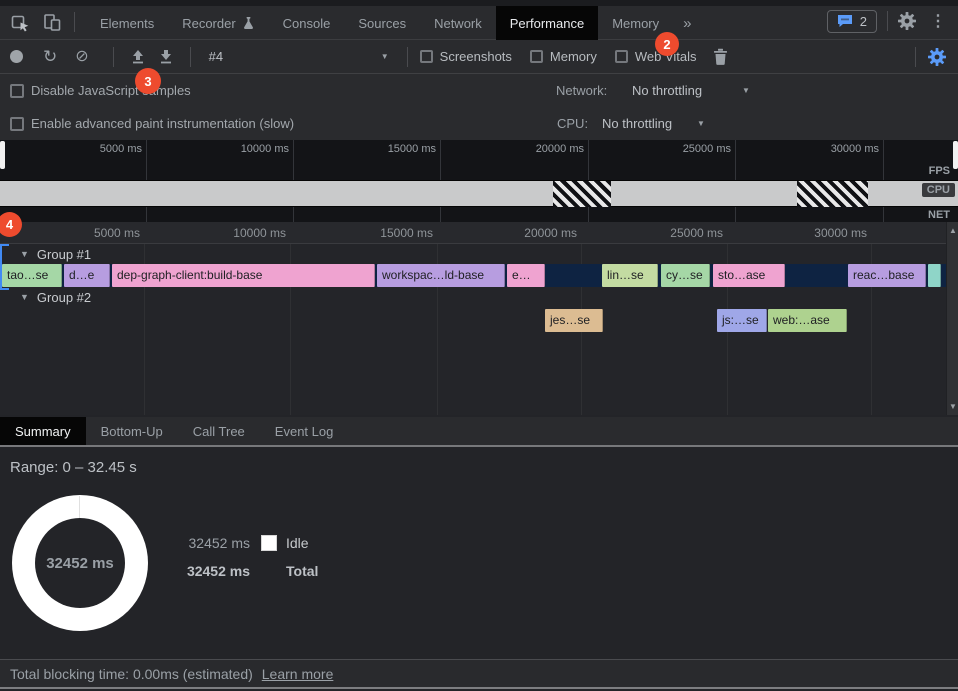 The height and width of the screenshot is (691, 958). I want to click on device-toolbar-icon, so click(52, 22).